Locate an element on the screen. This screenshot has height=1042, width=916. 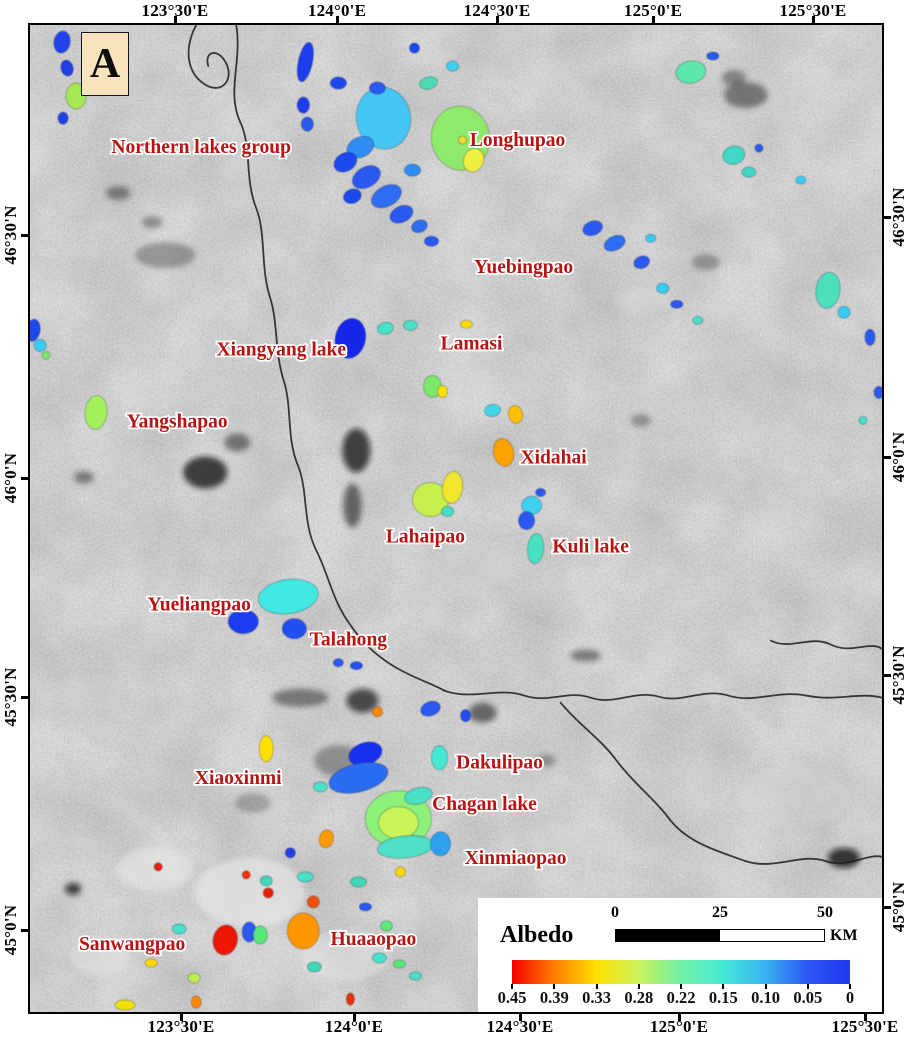
lake-name-label: Xidahai is located at coordinates (554, 457).